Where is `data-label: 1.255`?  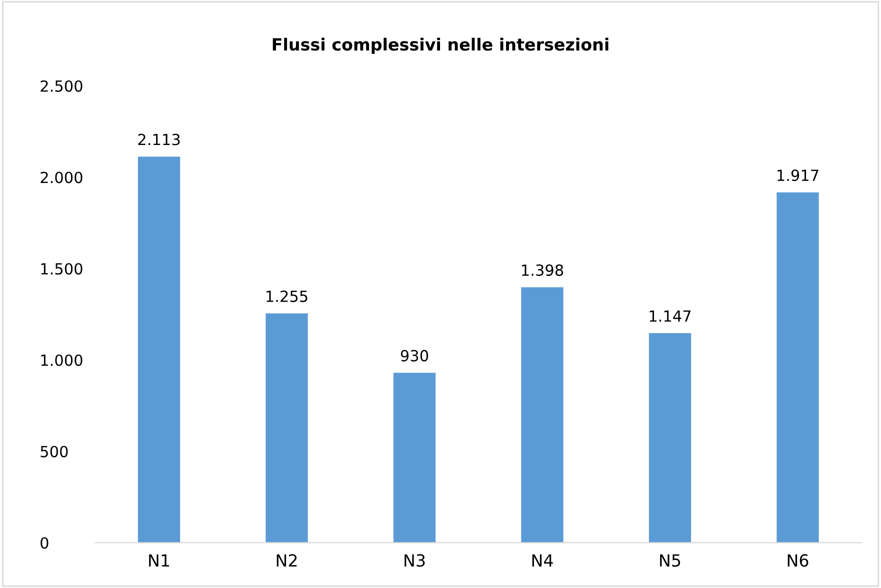
data-label: 1.255 is located at coordinates (287, 296).